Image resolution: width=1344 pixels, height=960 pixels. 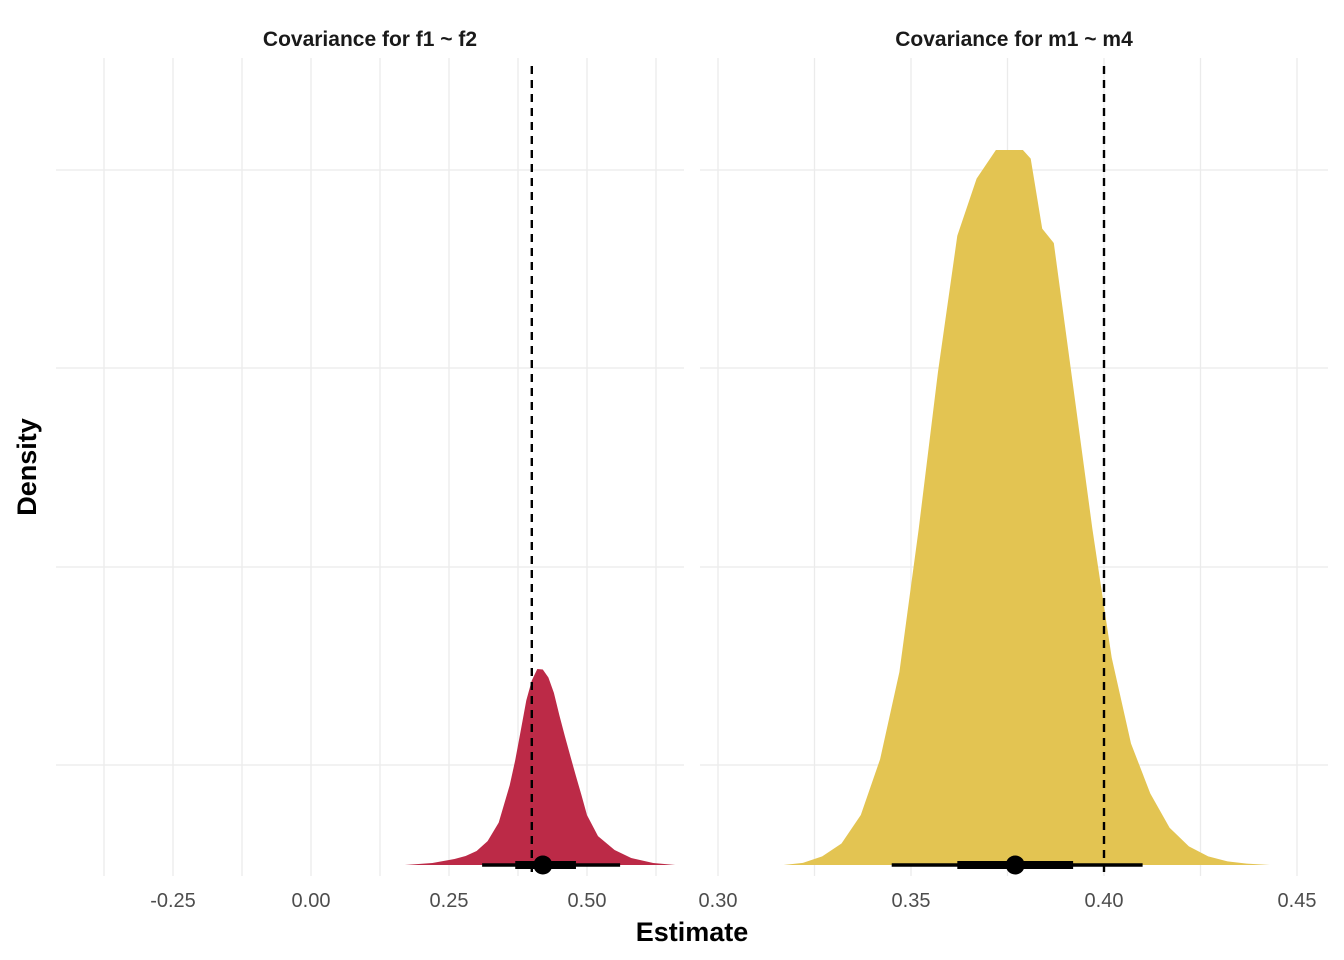 I want to click on x-tick-label: 0.35, so click(x=911, y=901).